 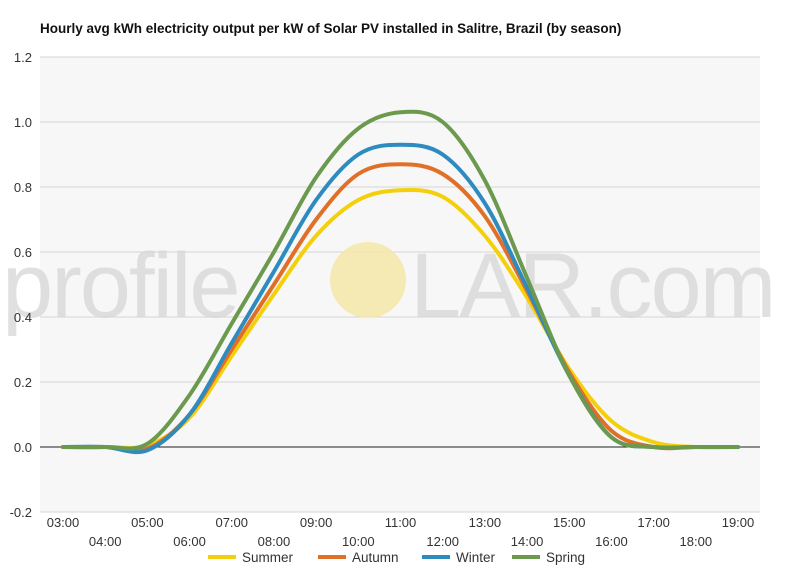 I want to click on x-tick-label: 13:00, so click(x=485, y=522).